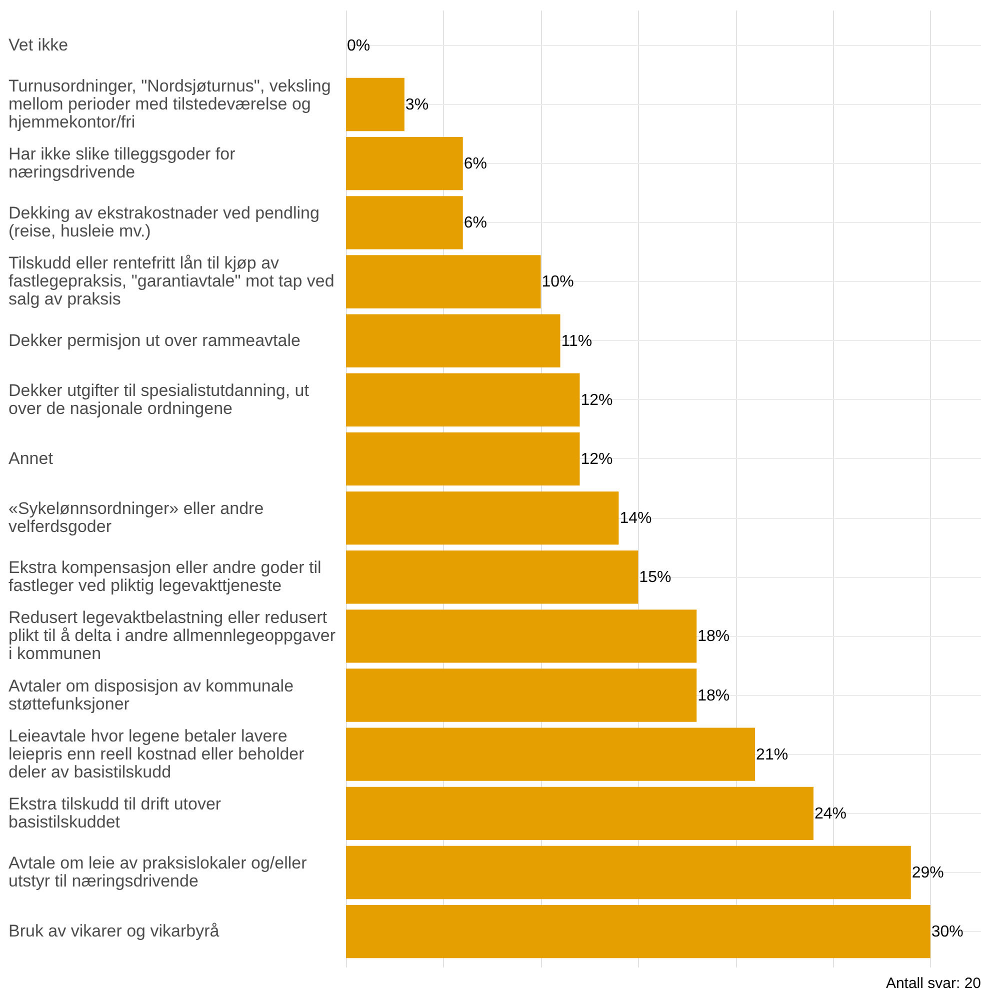  I want to click on y-tick-label: Tilskudd eller rentefritt lån til kjøp av fastlegepraksis, "garantiavtale" mot tap ved salg av praksis, so click(171, 281).